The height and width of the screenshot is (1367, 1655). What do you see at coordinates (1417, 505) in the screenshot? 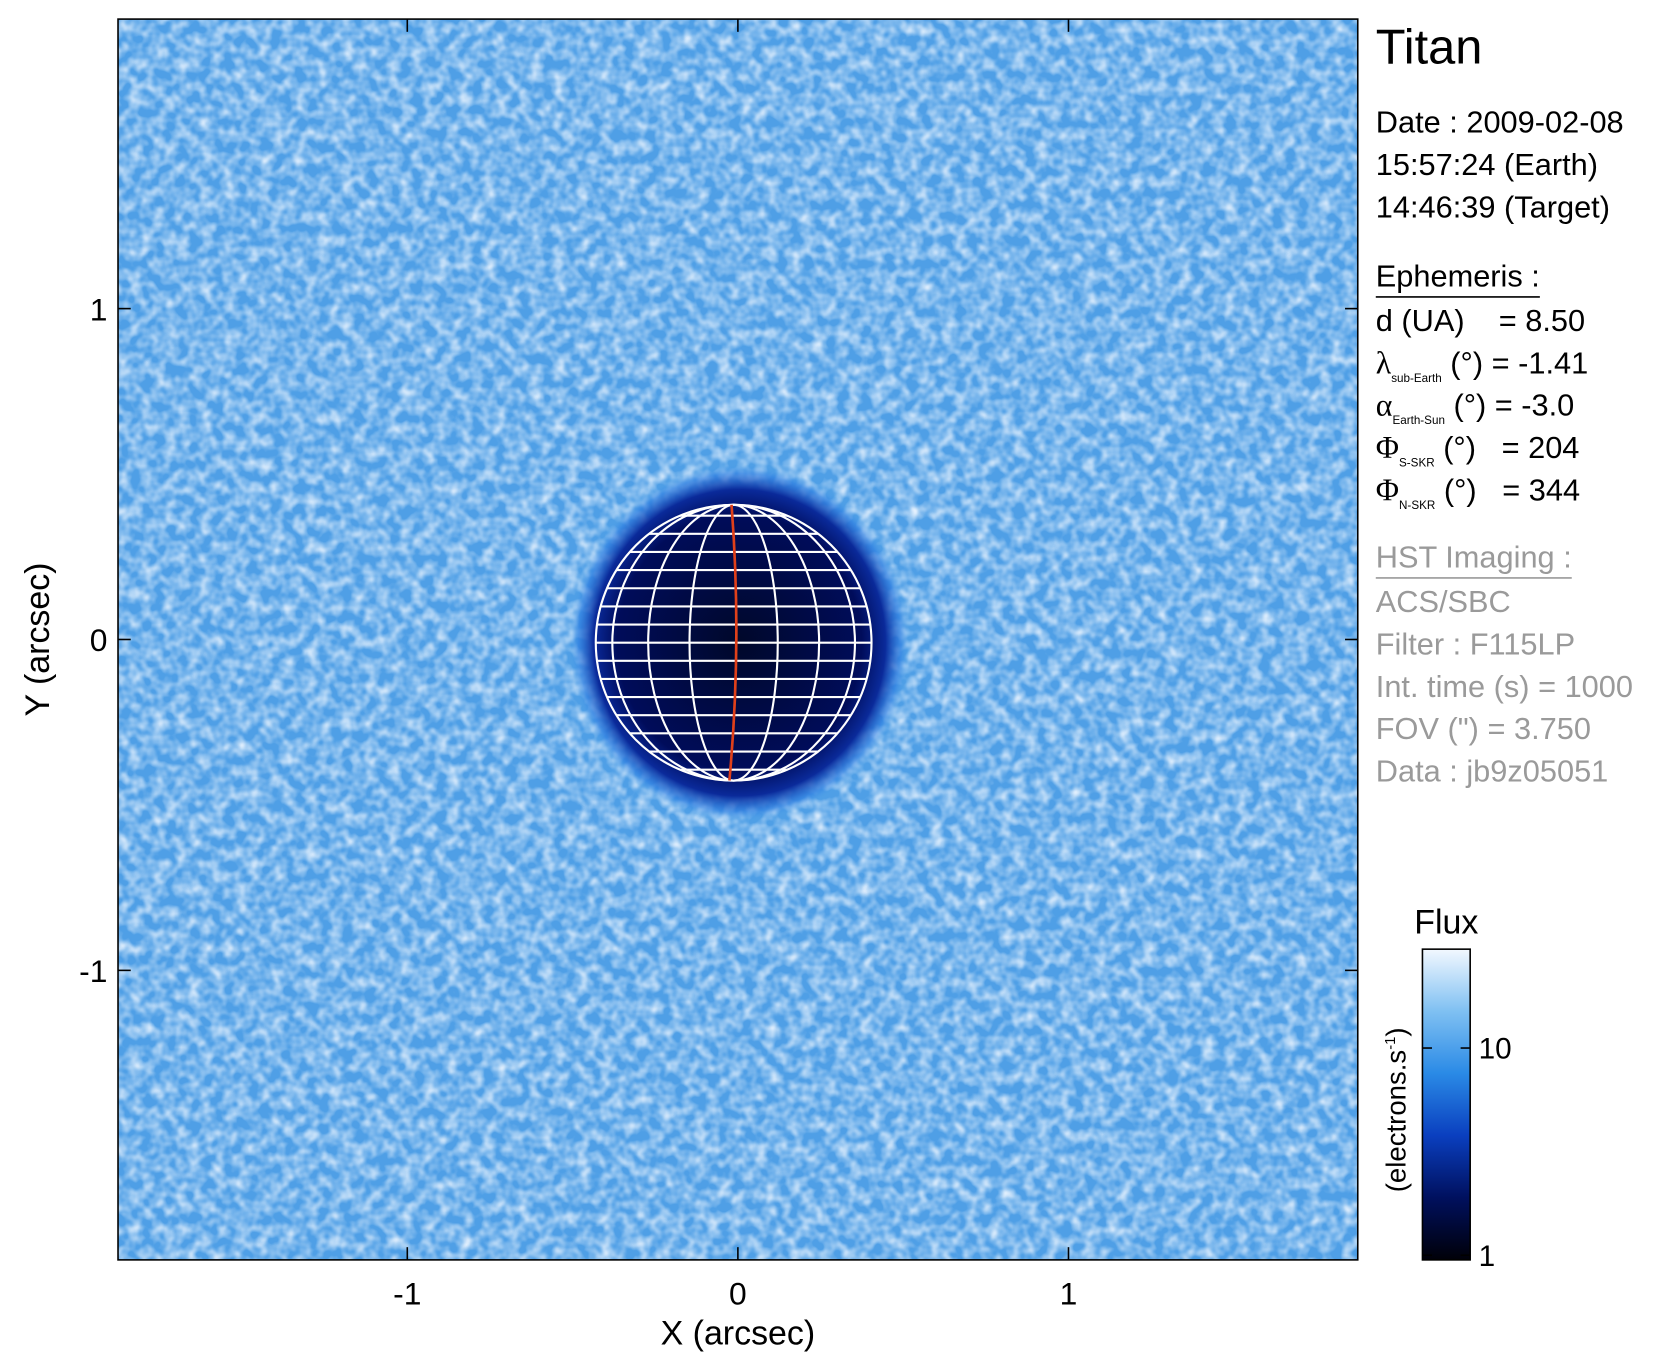
I see `ephemeris-subscript: N-SKR` at bounding box center [1417, 505].